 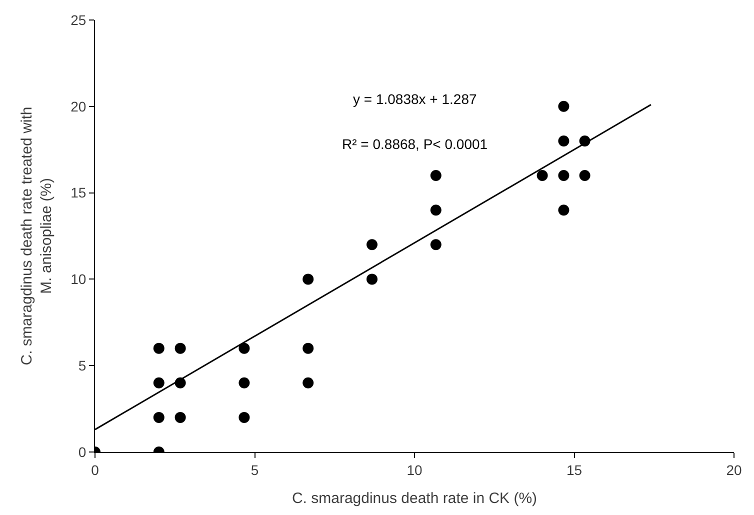 What do you see at coordinates (414, 470) in the screenshot?
I see `x-tick-label: 10` at bounding box center [414, 470].